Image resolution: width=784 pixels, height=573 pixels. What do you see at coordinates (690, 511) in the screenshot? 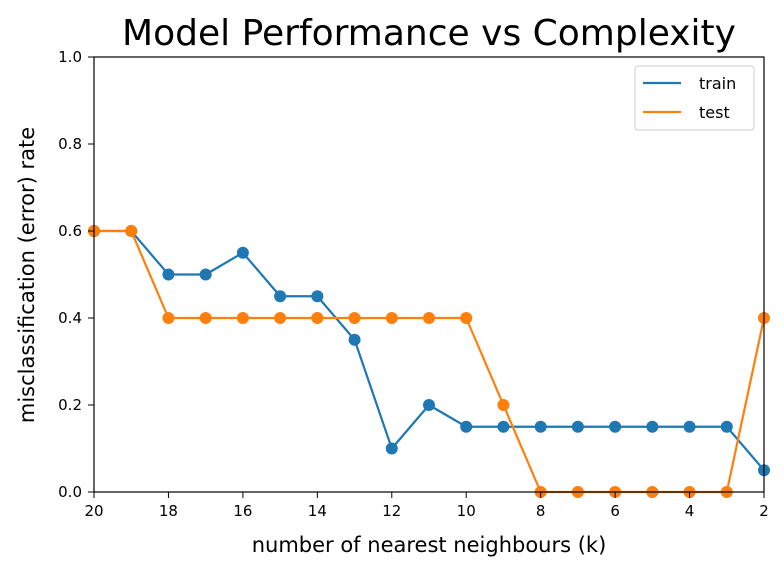
I see `x-tick-label: 4` at bounding box center [690, 511].